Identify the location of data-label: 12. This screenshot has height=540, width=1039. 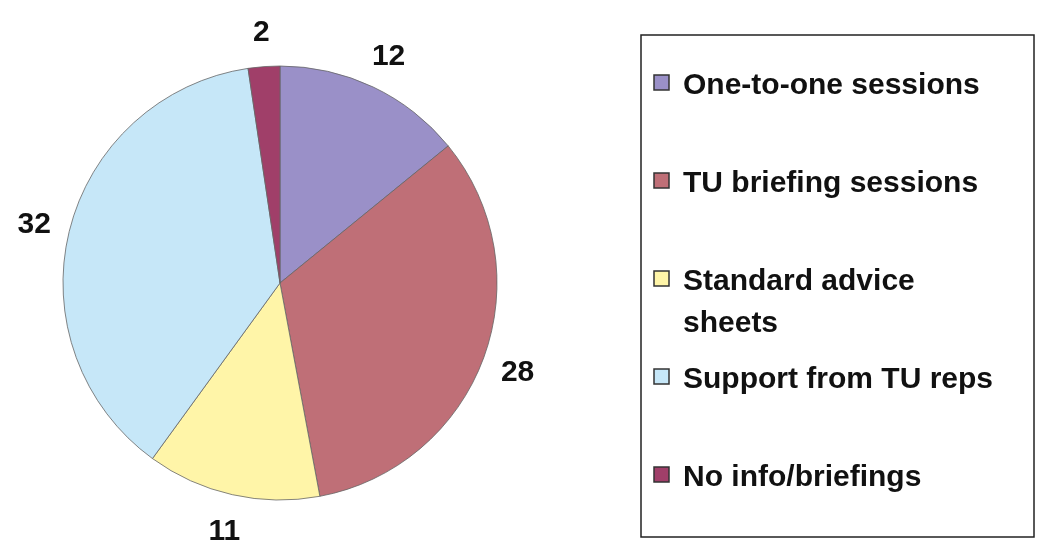
(388, 54).